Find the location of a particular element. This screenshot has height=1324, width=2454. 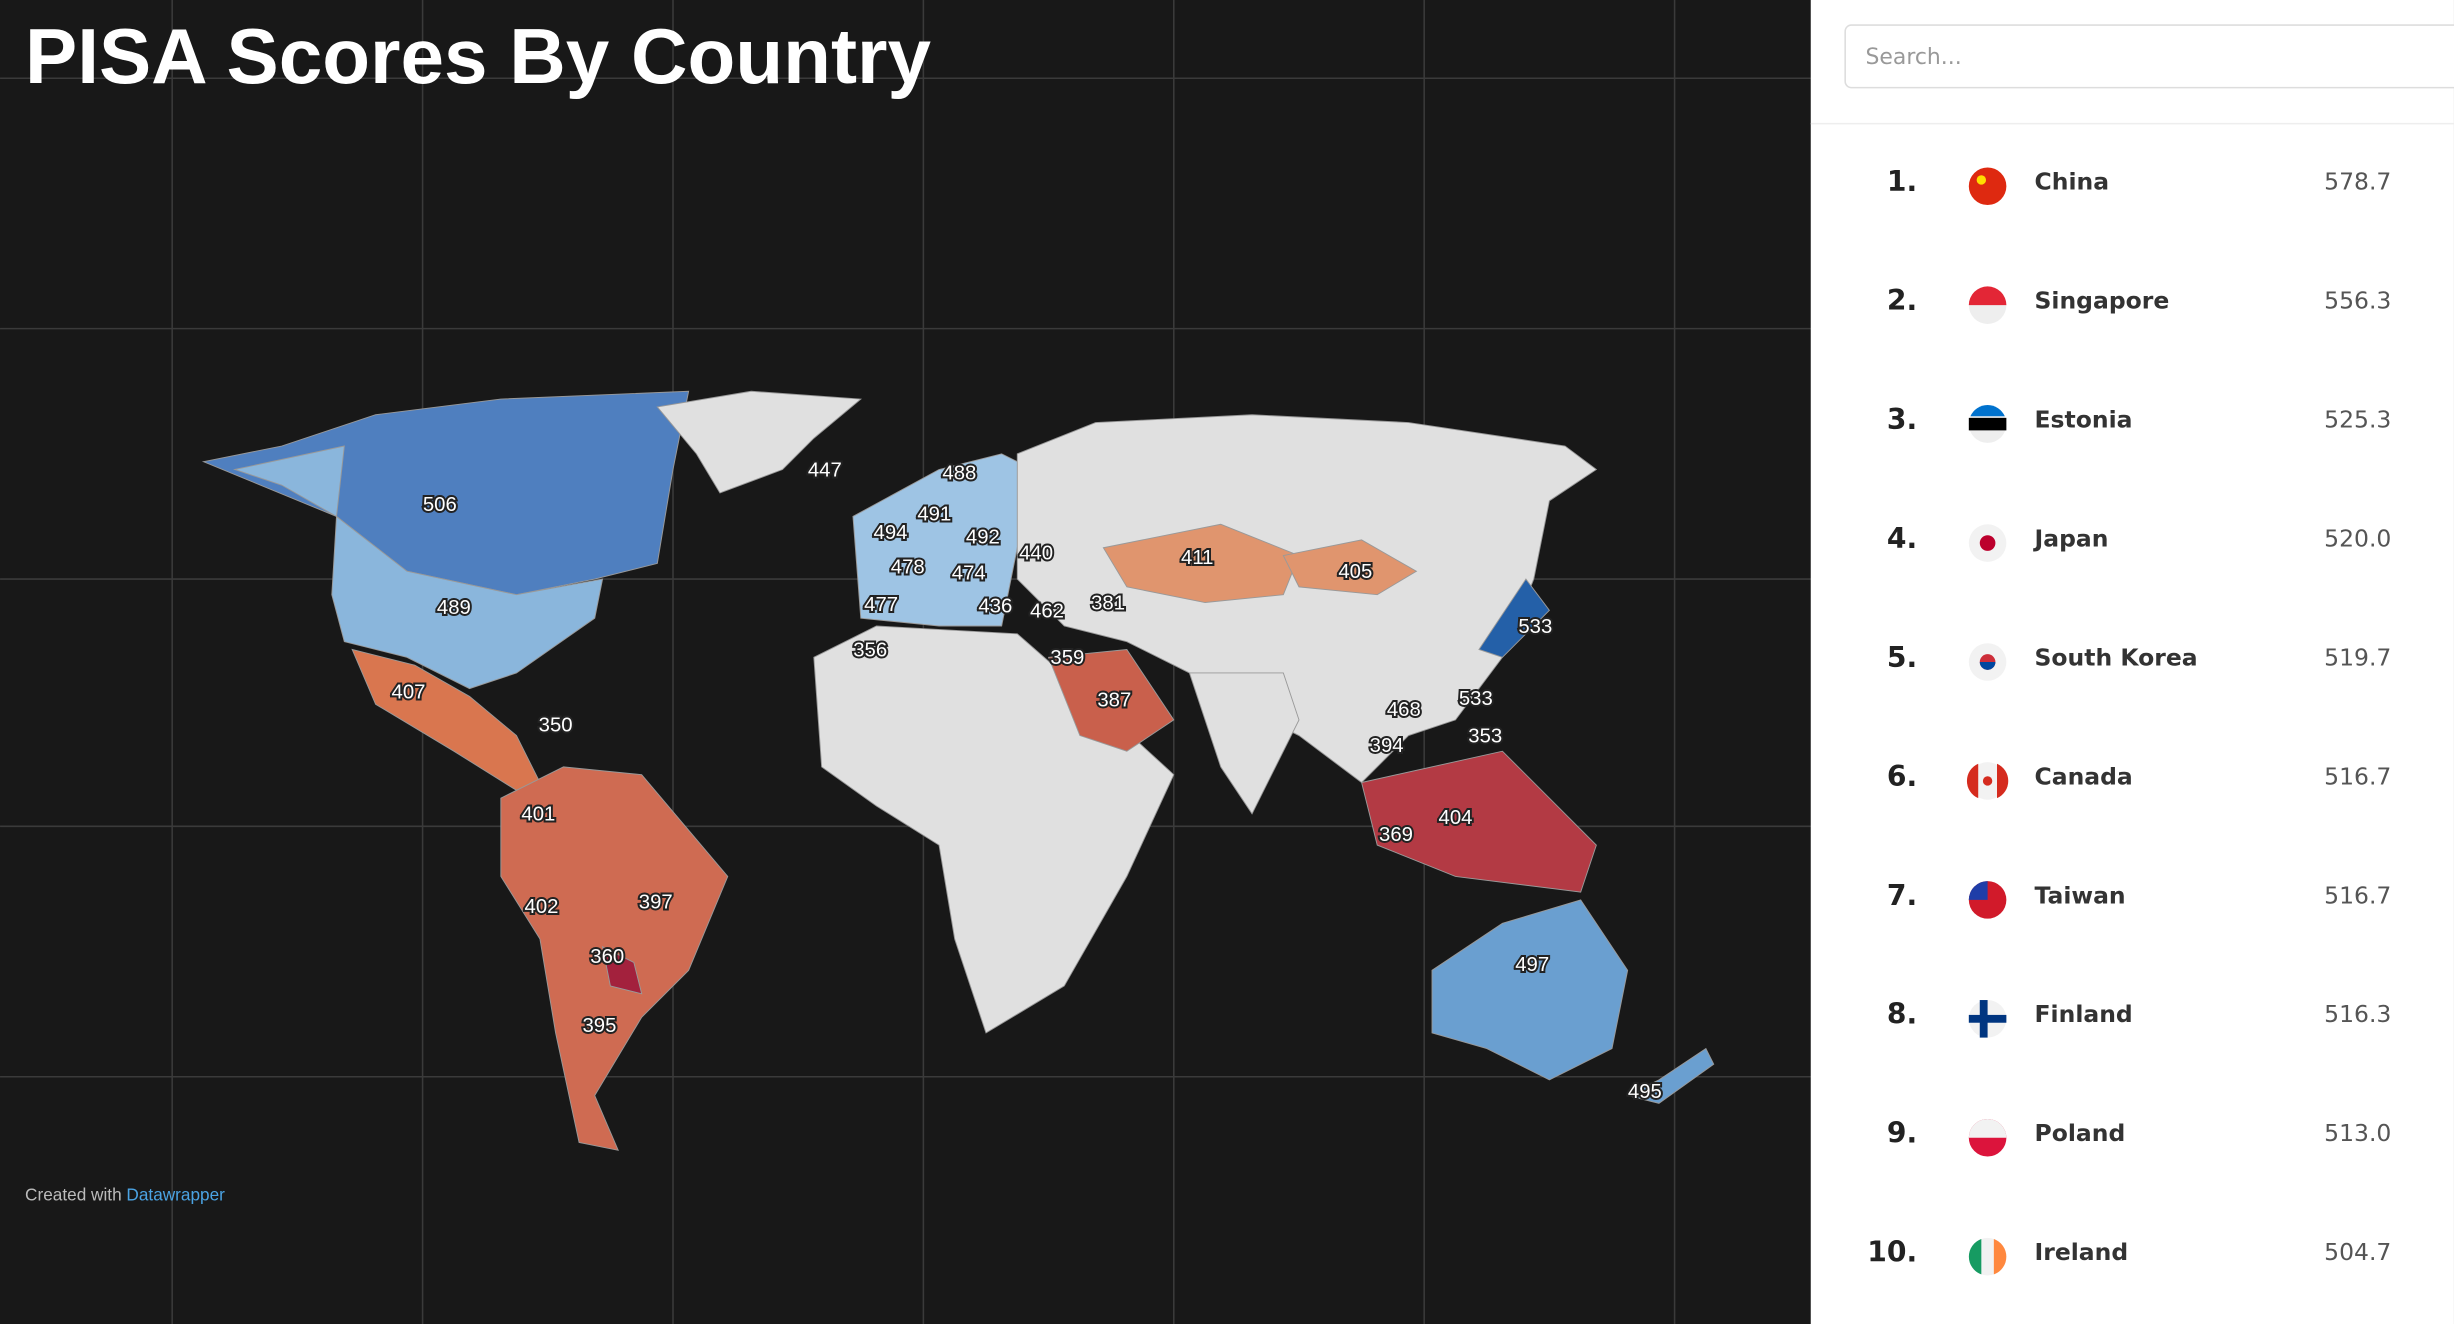

score: 556.3 is located at coordinates (2357, 301).